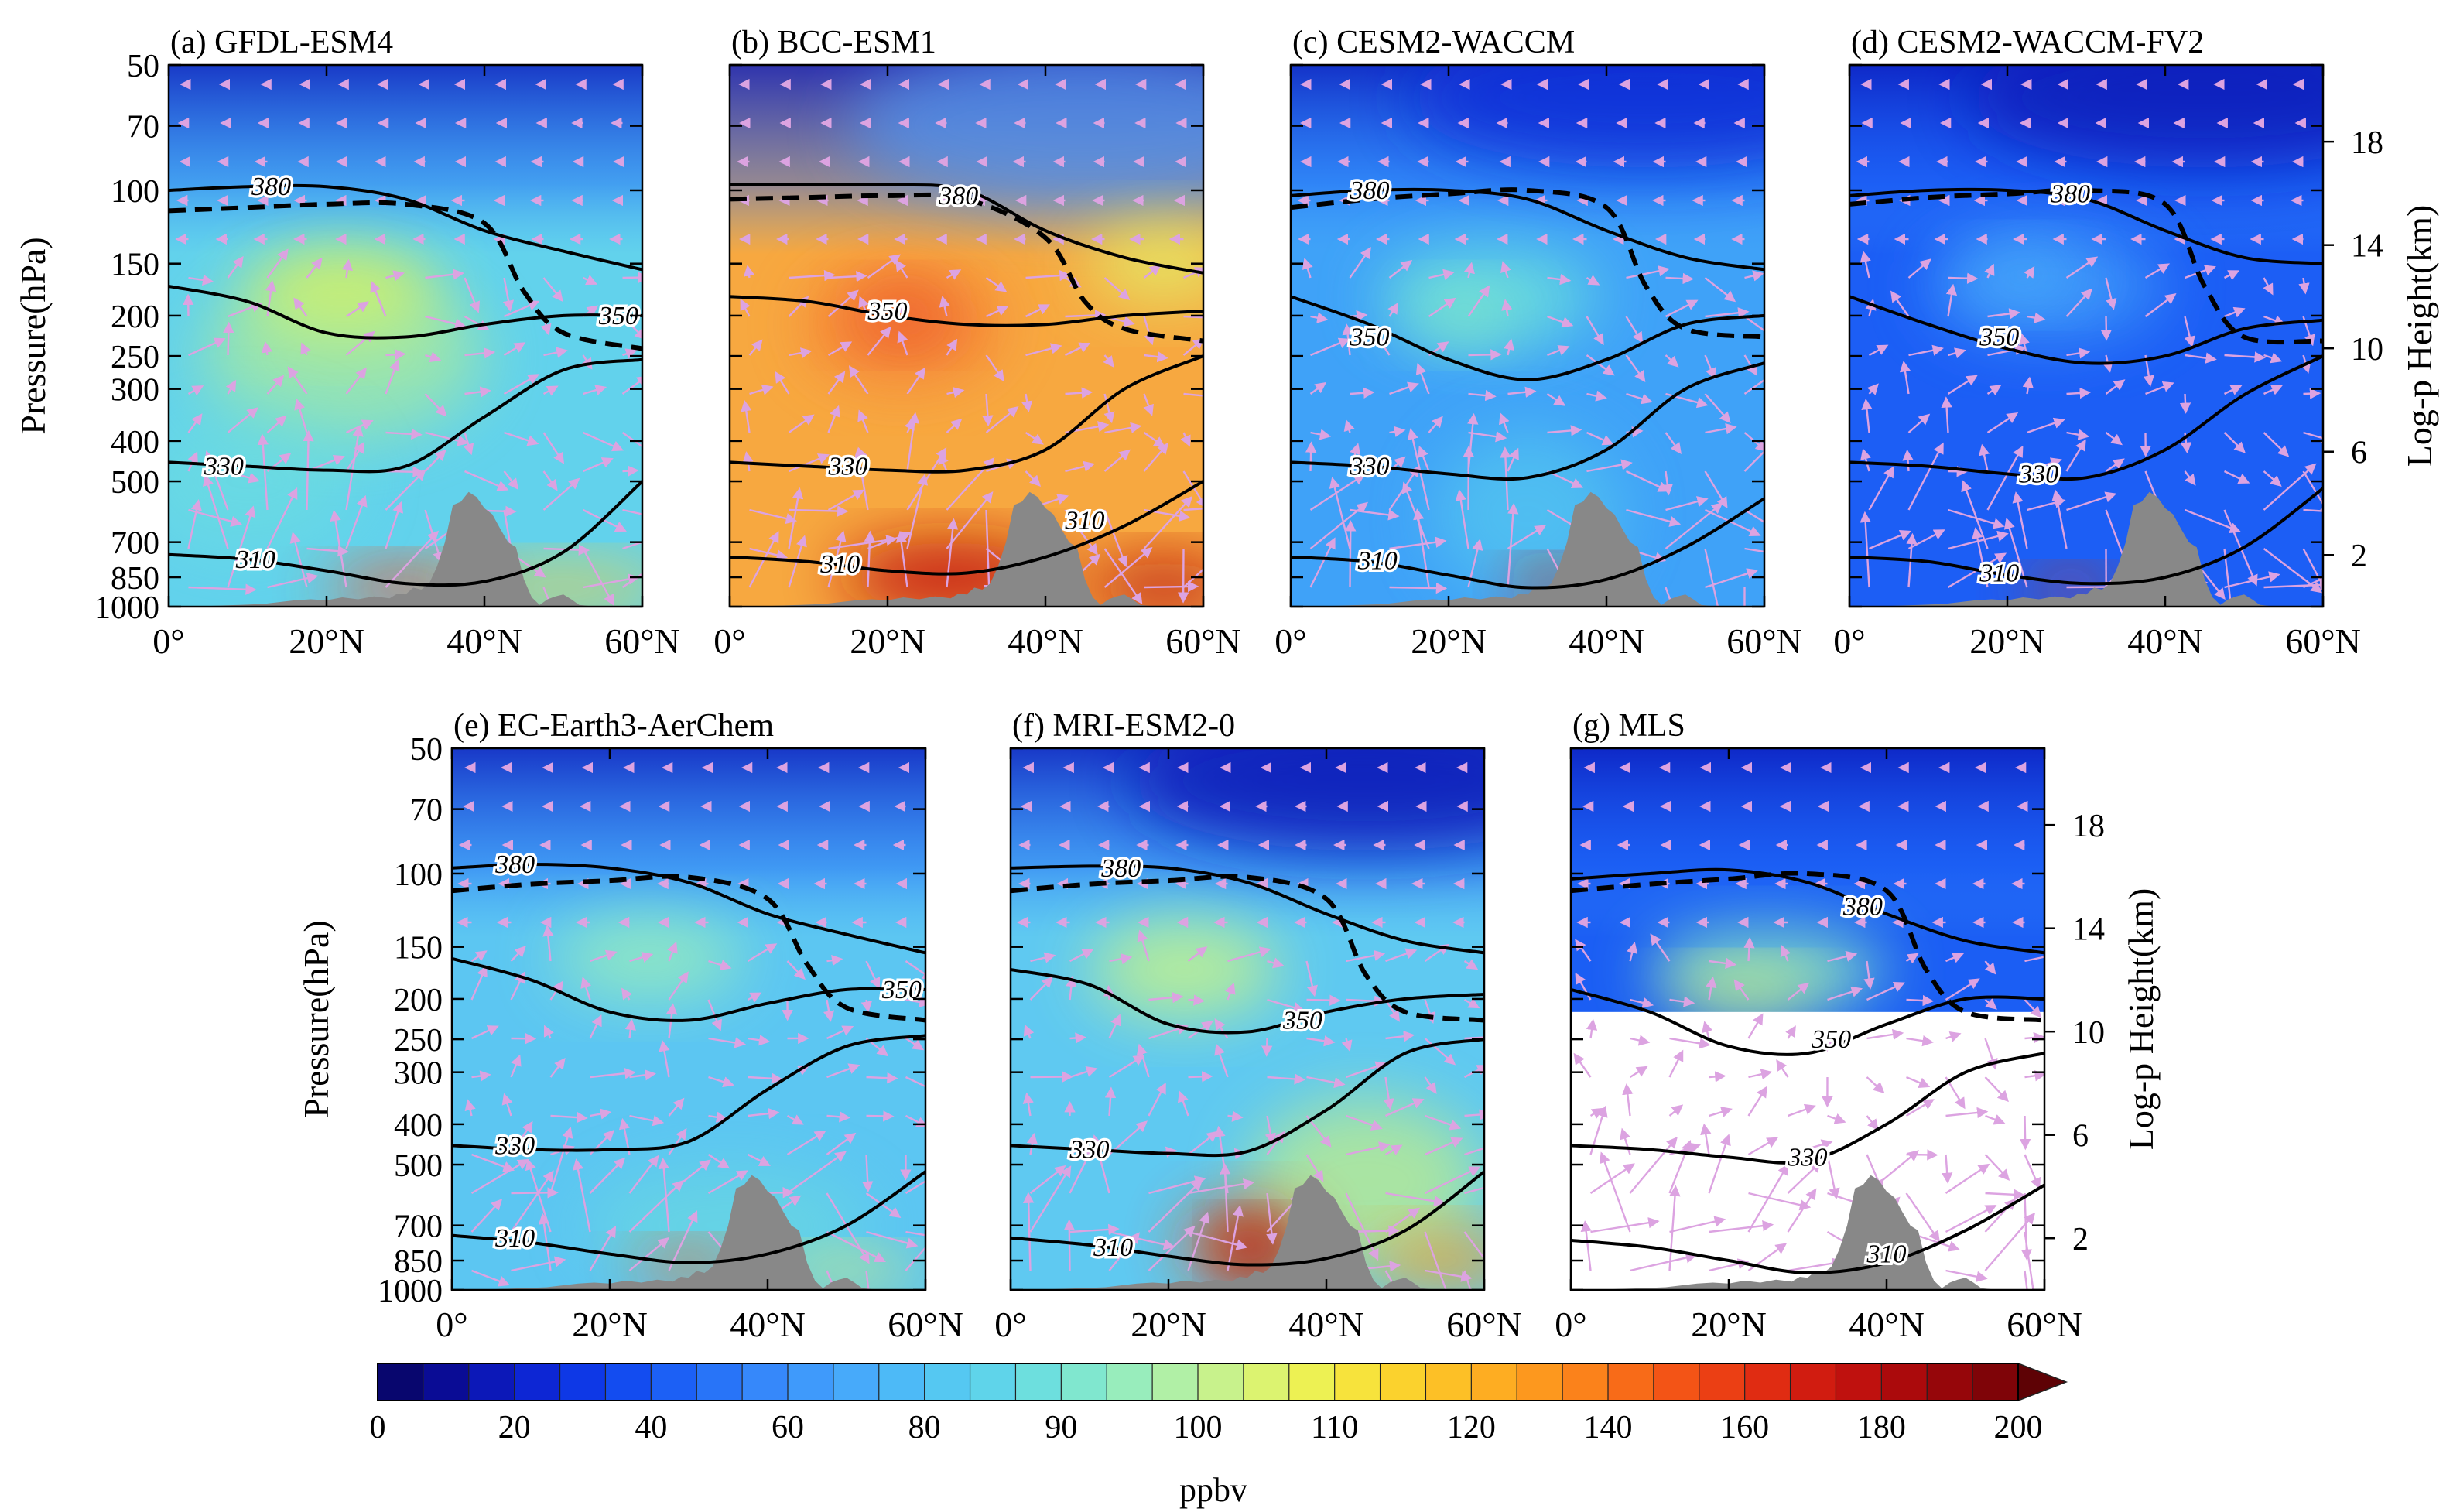 This screenshot has width=2460, height=1512. I want to click on y-tick-label: 150, so click(135, 265).